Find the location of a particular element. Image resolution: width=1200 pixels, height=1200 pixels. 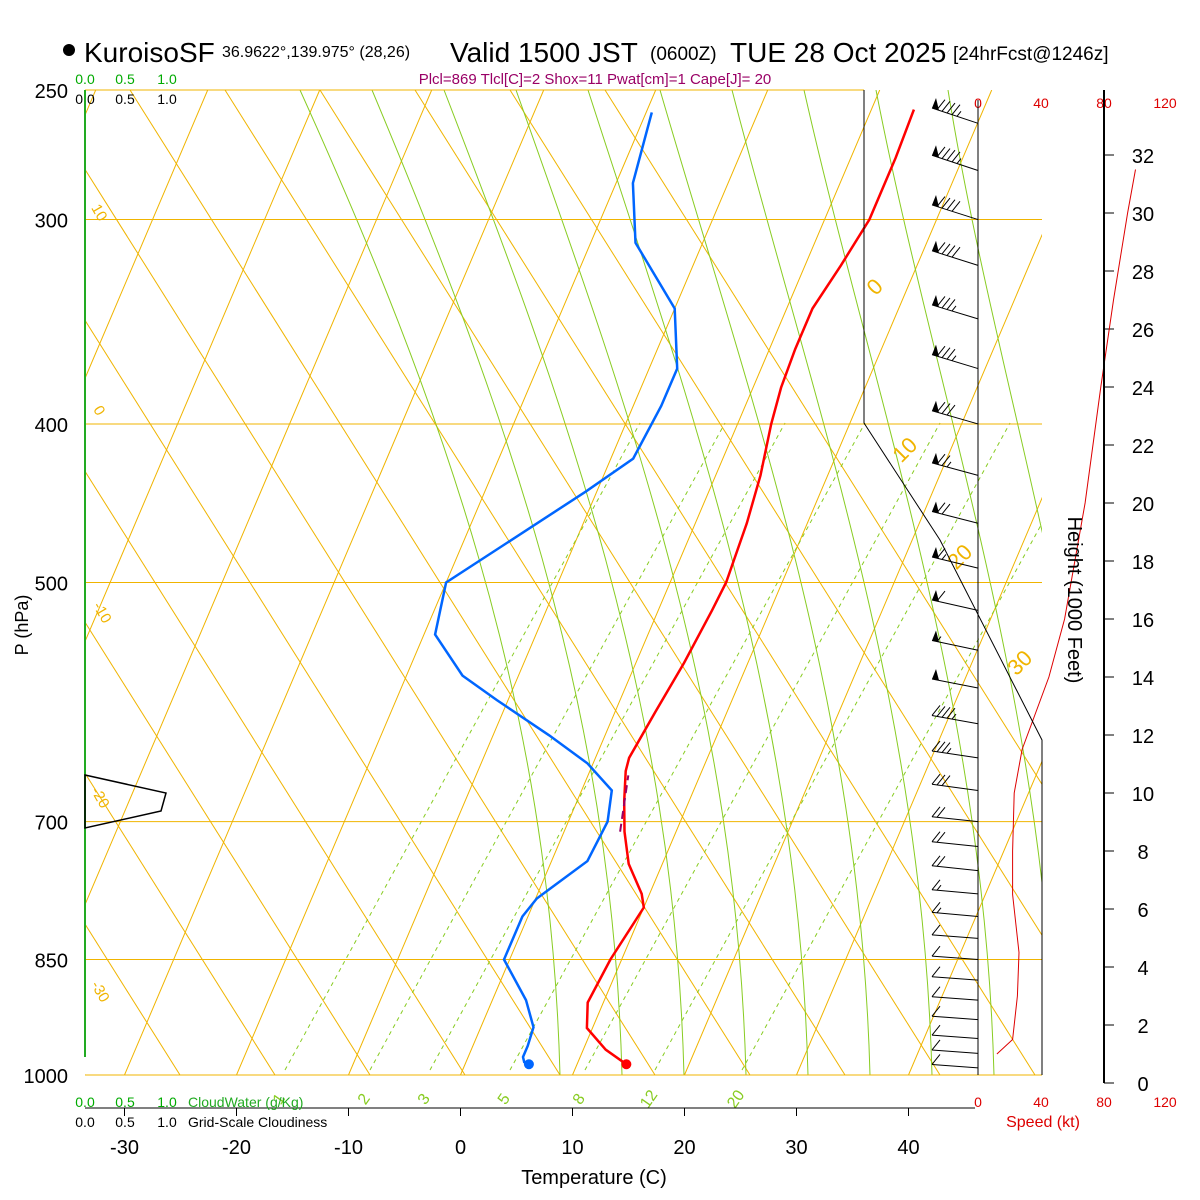

isotherm-label: 10 is located at coordinates (904, 449).